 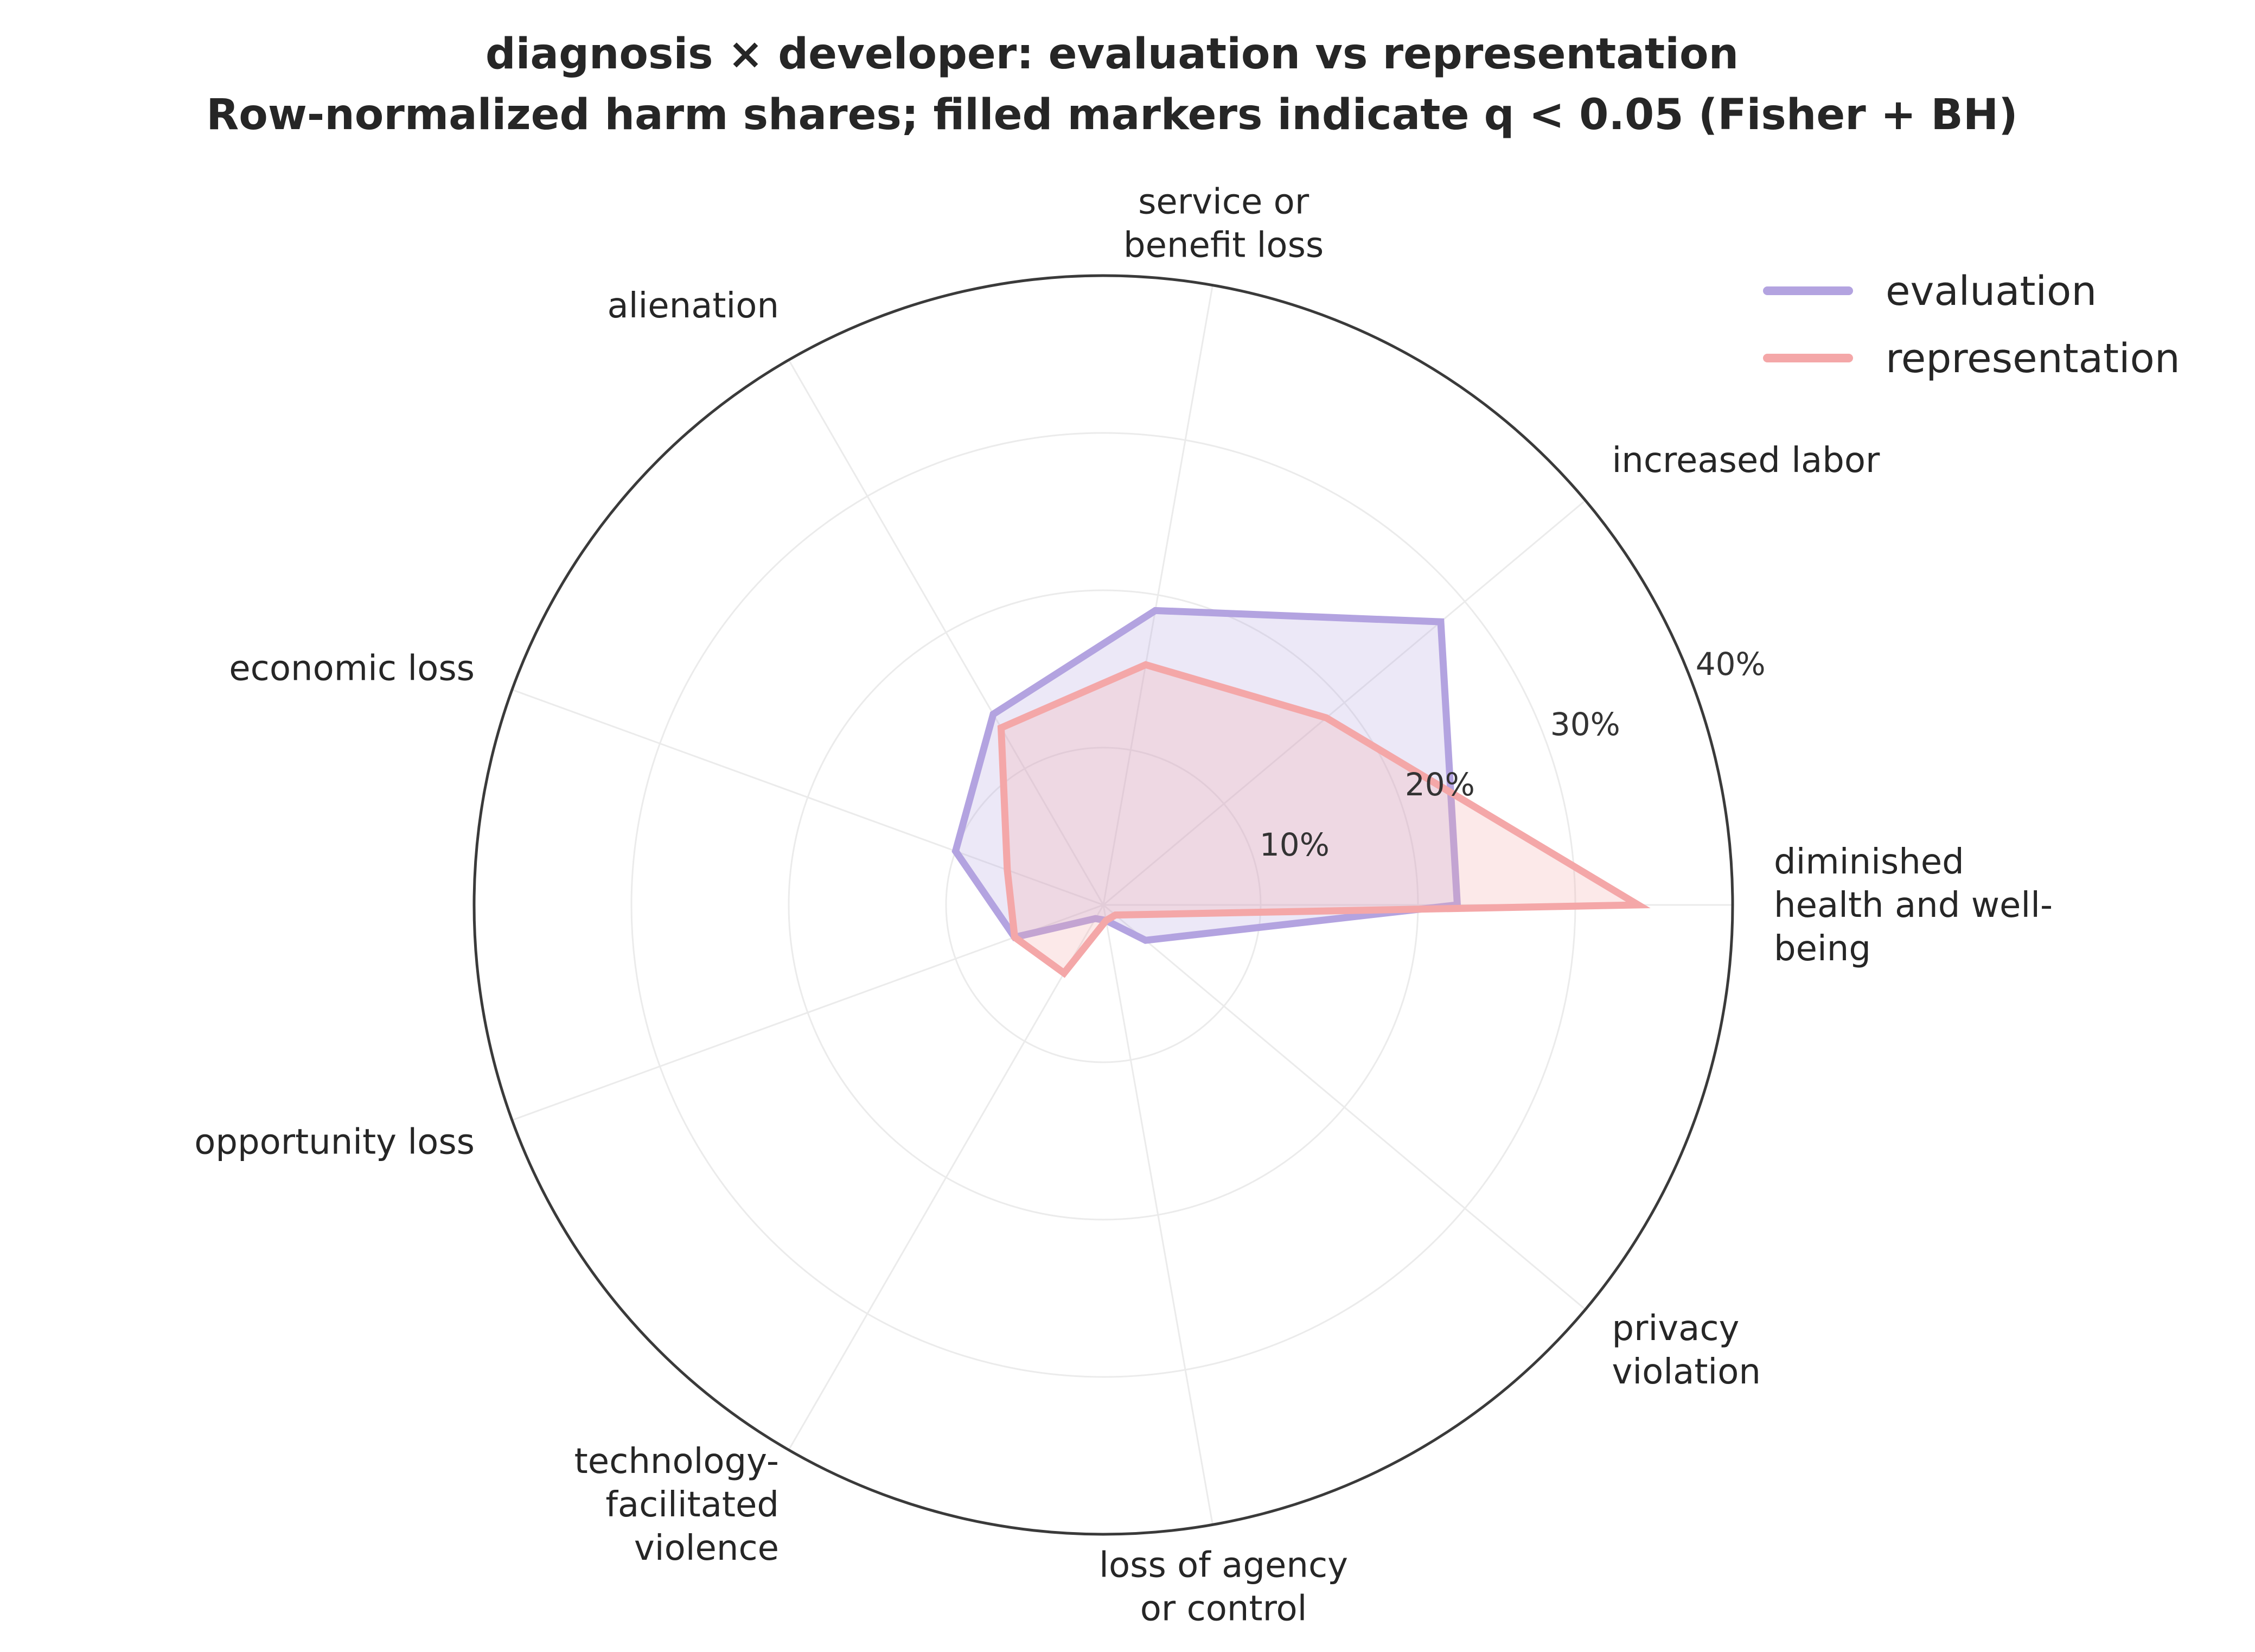 I want to click on rtick-label: 10%, so click(x=1295, y=844).